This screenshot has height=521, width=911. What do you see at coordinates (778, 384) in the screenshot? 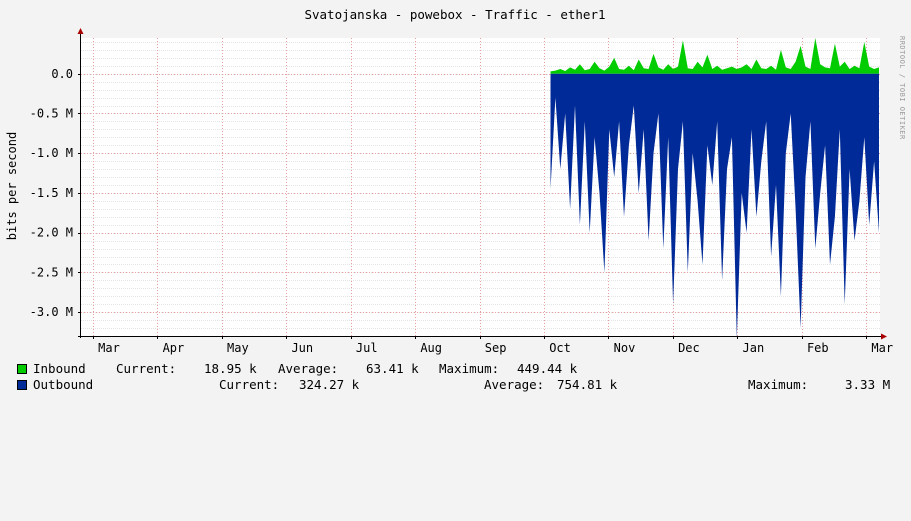
I see `outbound-maximum-label: Maximum:` at bounding box center [778, 384].